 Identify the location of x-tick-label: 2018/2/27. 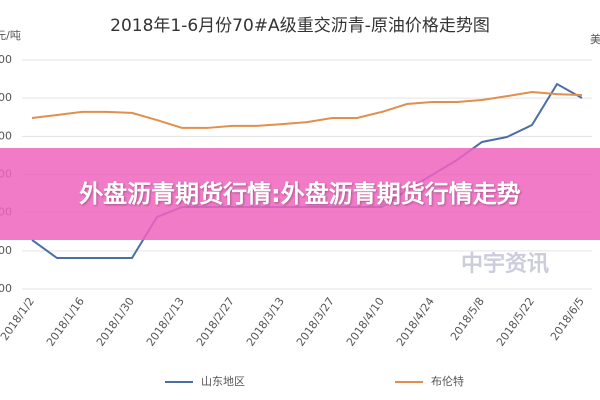
(215, 322).